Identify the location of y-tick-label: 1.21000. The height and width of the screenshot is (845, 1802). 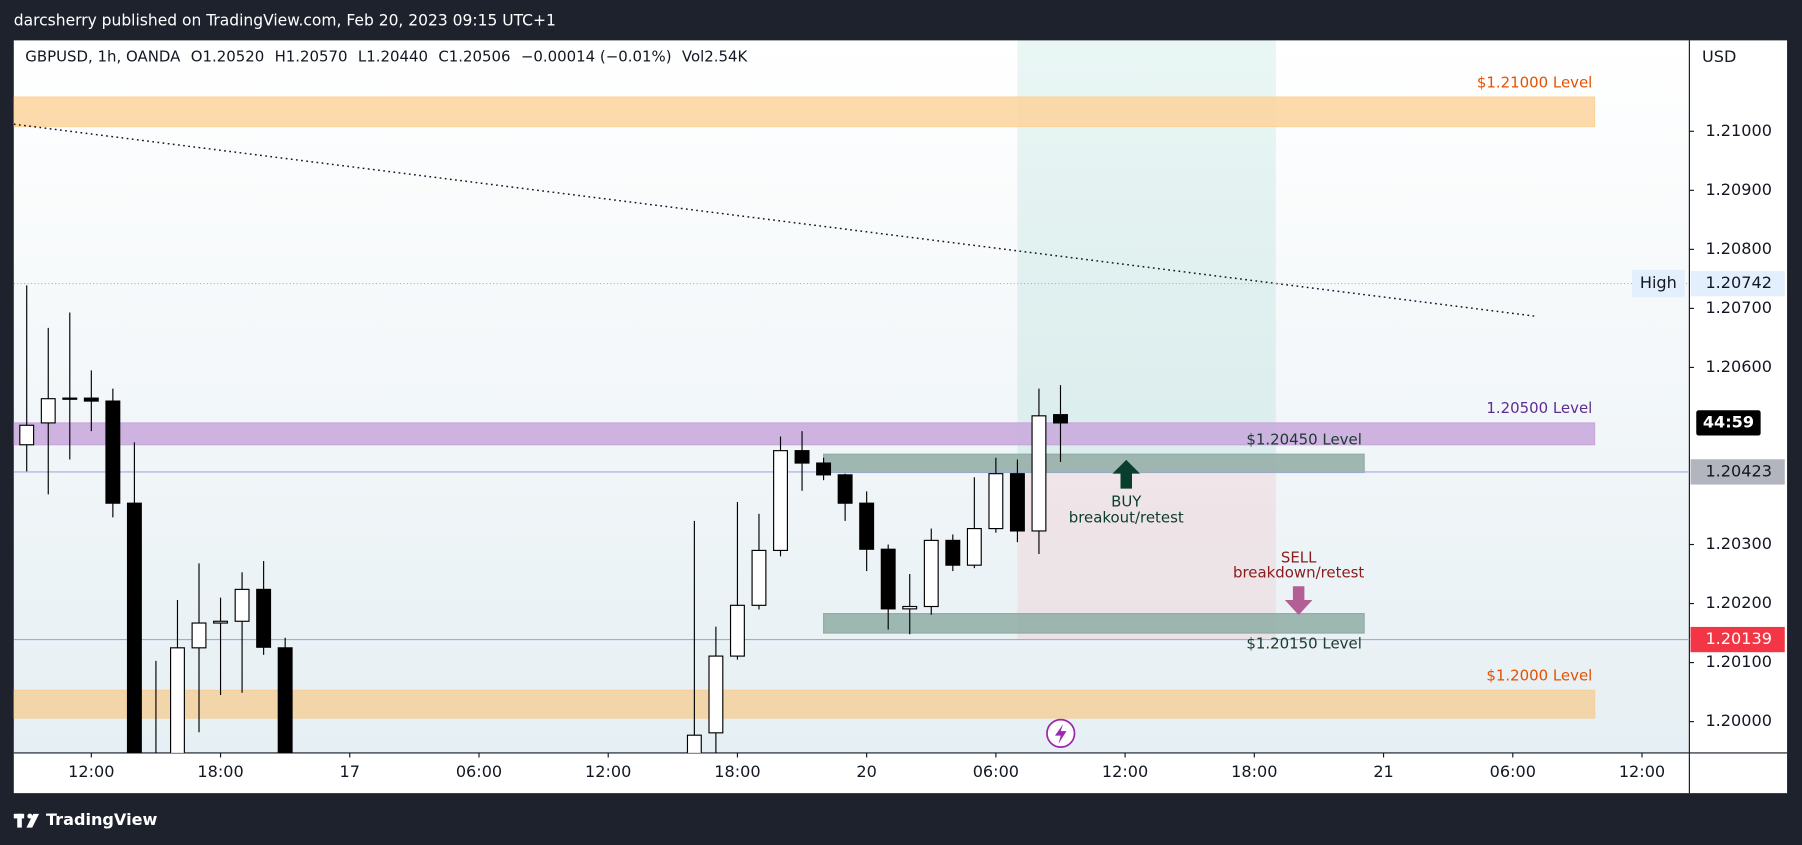
(1738, 130).